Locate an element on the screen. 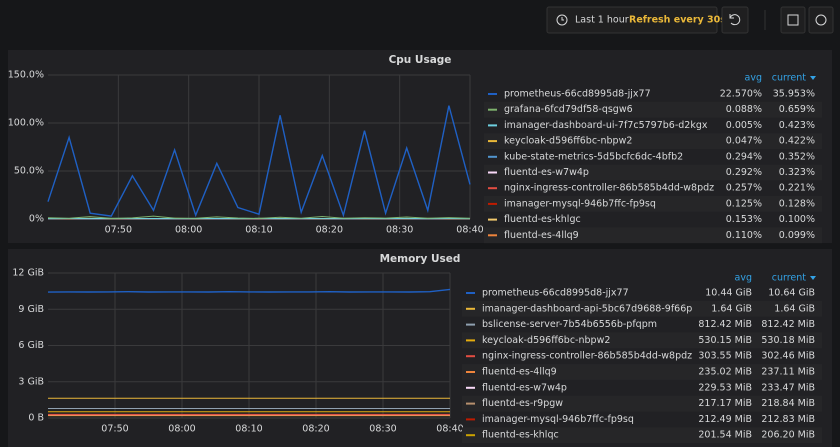 The image size is (840, 447). y-tick-label: 150.0% is located at coordinates (26, 75).